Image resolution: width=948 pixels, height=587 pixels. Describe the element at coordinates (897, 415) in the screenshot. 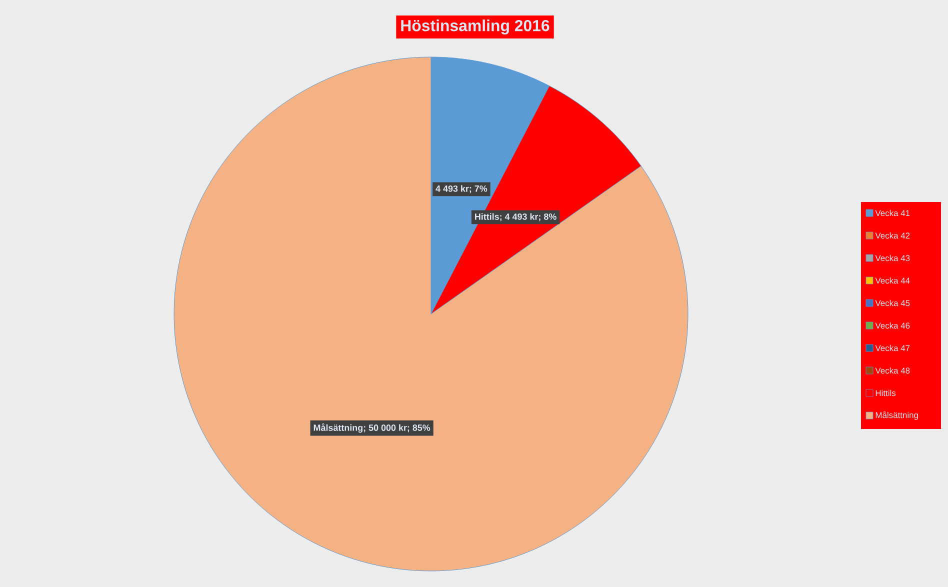

I see `legend-label: Målsättning` at that location.